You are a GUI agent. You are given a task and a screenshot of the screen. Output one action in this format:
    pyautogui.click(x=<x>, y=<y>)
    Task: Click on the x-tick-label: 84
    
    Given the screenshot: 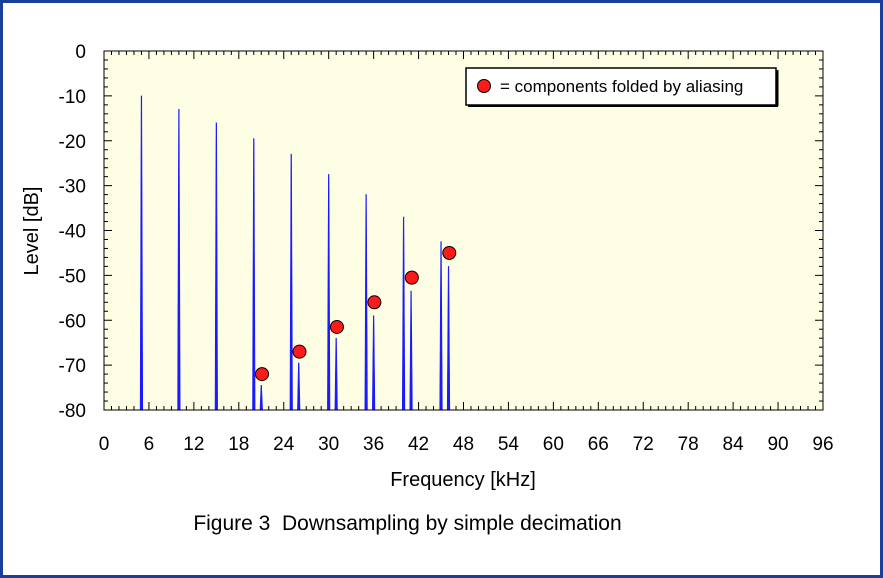 What is the action you would take?
    pyautogui.click(x=734, y=444)
    